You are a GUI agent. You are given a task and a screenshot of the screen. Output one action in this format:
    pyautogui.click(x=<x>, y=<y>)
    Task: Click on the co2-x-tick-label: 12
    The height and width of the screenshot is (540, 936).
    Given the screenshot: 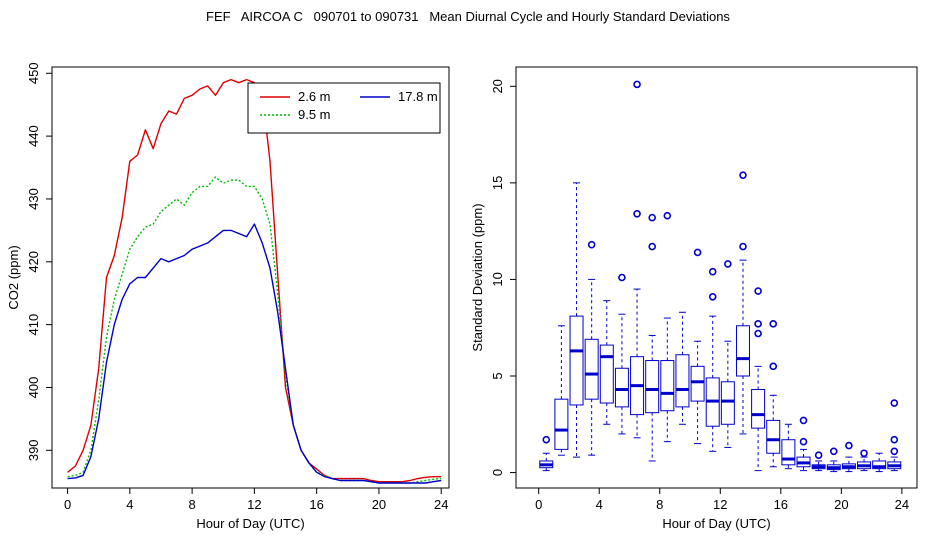 What is the action you would take?
    pyautogui.click(x=254, y=504)
    